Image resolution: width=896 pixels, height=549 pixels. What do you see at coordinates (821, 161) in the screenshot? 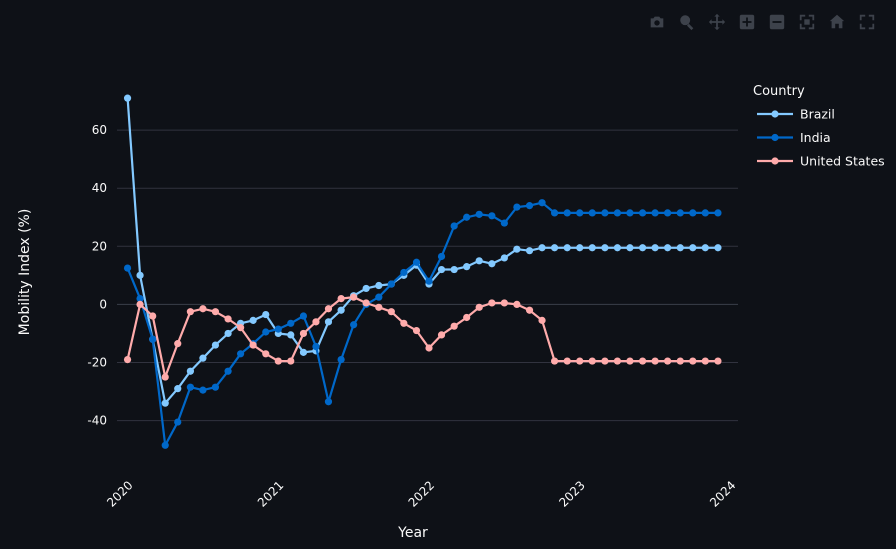
I see `legend-item-united-states: United States` at bounding box center [821, 161].